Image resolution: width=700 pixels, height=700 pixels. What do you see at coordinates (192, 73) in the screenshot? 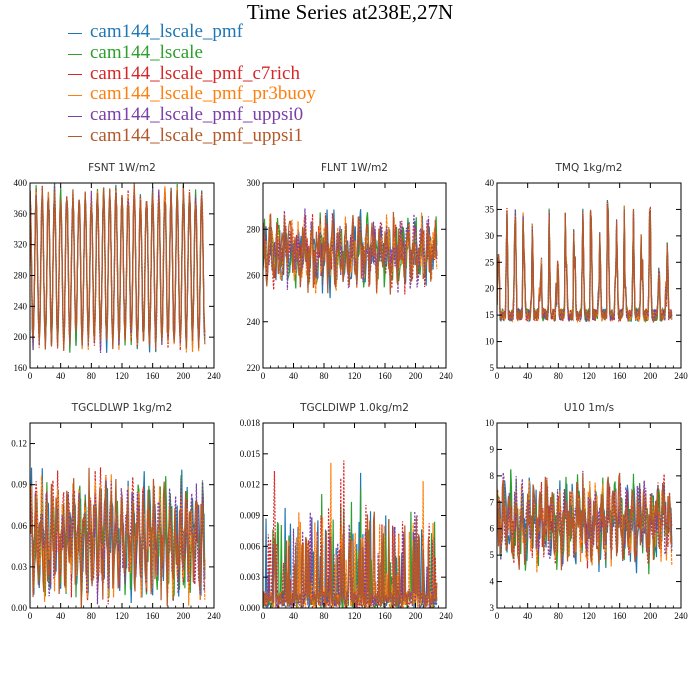
I see `legend-item: cam144_lscale_pmf_c7rich` at bounding box center [192, 73].